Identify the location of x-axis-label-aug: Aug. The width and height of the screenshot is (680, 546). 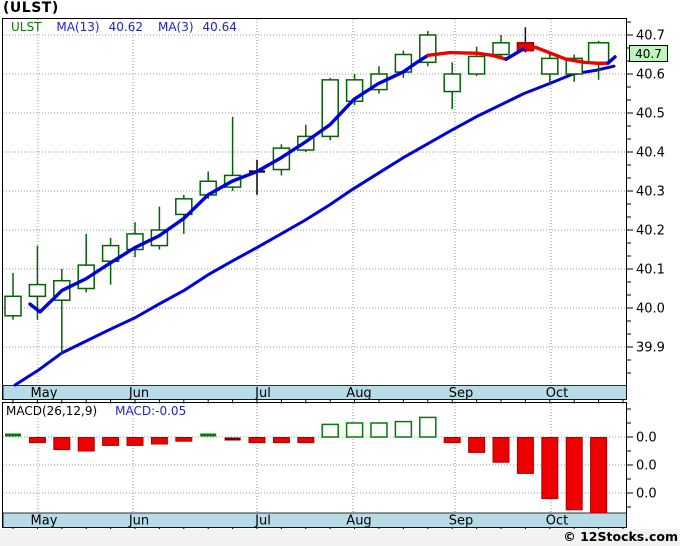
(358, 393).